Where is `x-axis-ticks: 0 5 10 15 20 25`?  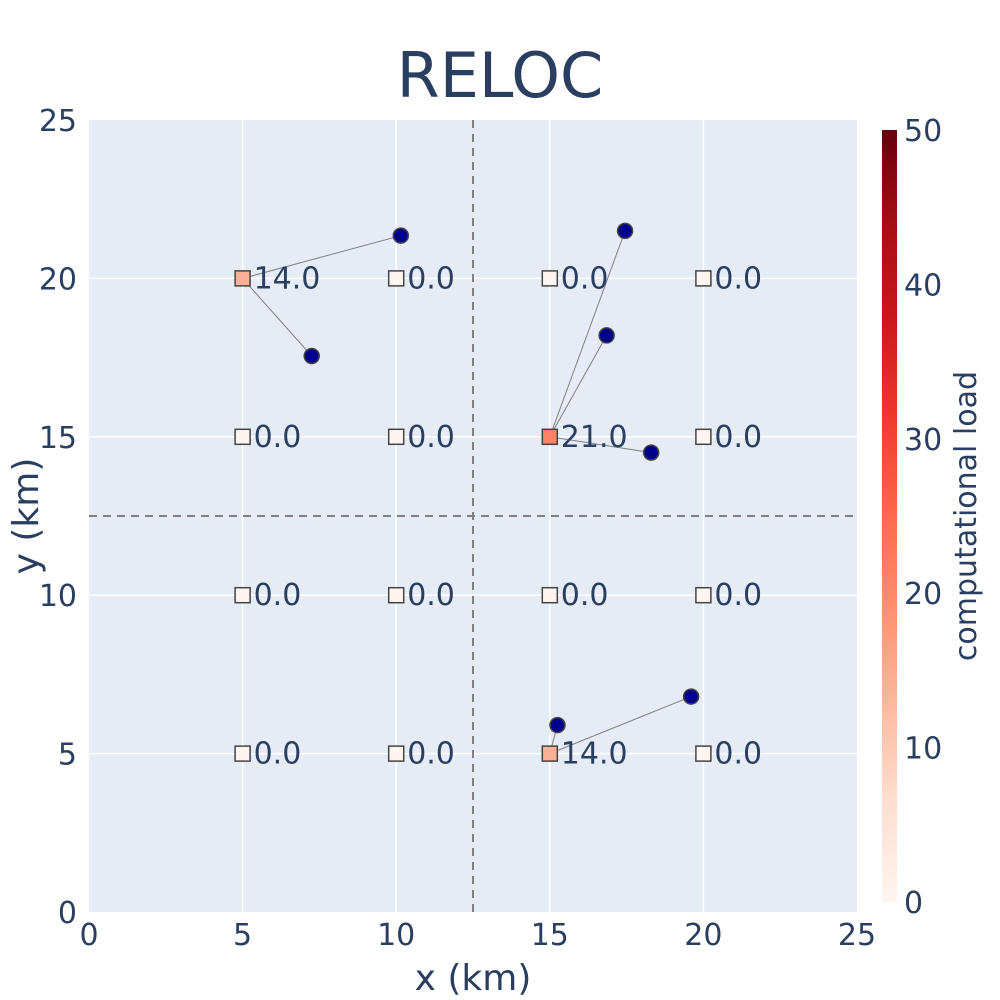 x-axis-ticks: 0 5 10 15 20 25 is located at coordinates (477, 935).